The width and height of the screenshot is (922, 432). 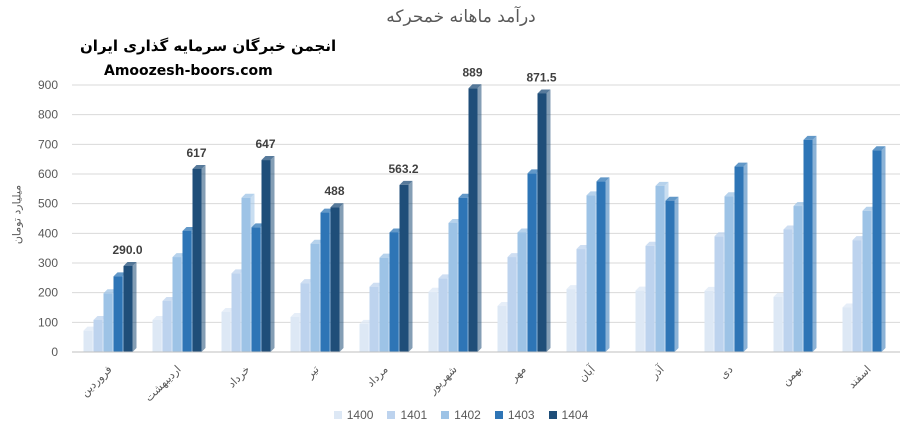 I want to click on x-tick-label: فروردین, so click(x=97, y=382).